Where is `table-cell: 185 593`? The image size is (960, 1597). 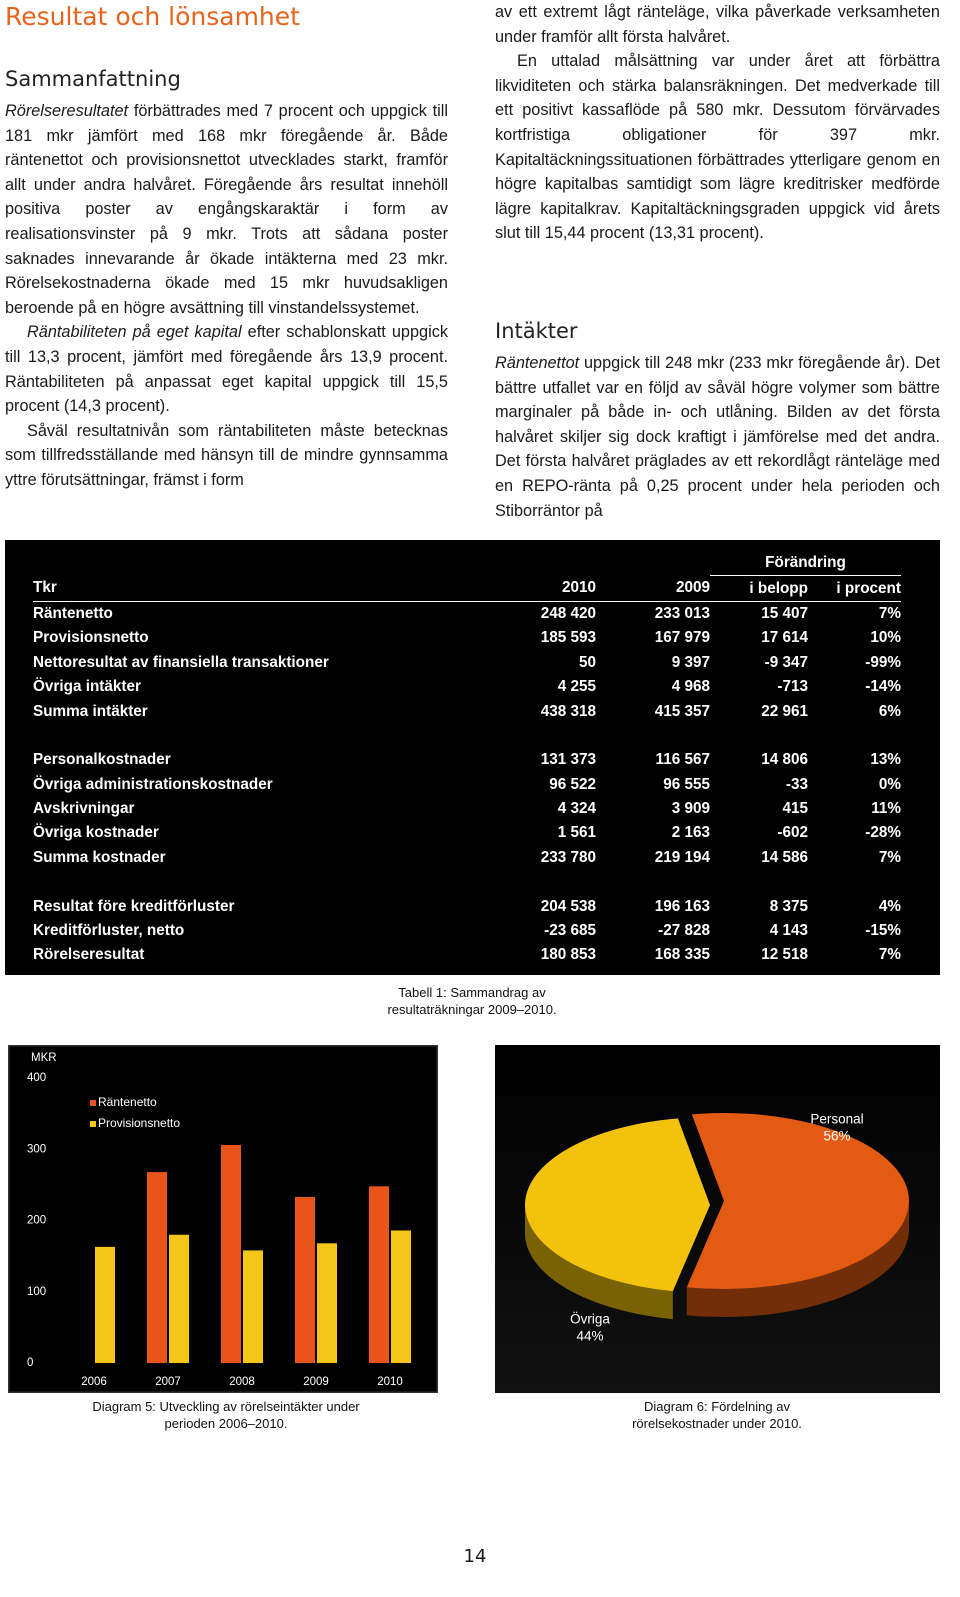 table-cell: 185 593 is located at coordinates (568, 638).